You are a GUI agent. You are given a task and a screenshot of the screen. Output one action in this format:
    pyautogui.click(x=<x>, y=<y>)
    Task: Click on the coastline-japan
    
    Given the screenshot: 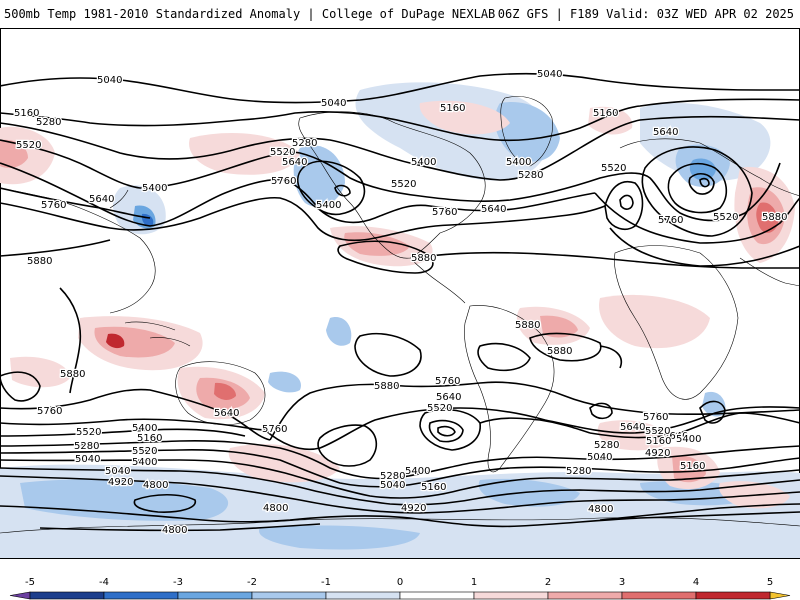 What is the action you would take?
    pyautogui.click(x=119, y=199)
    